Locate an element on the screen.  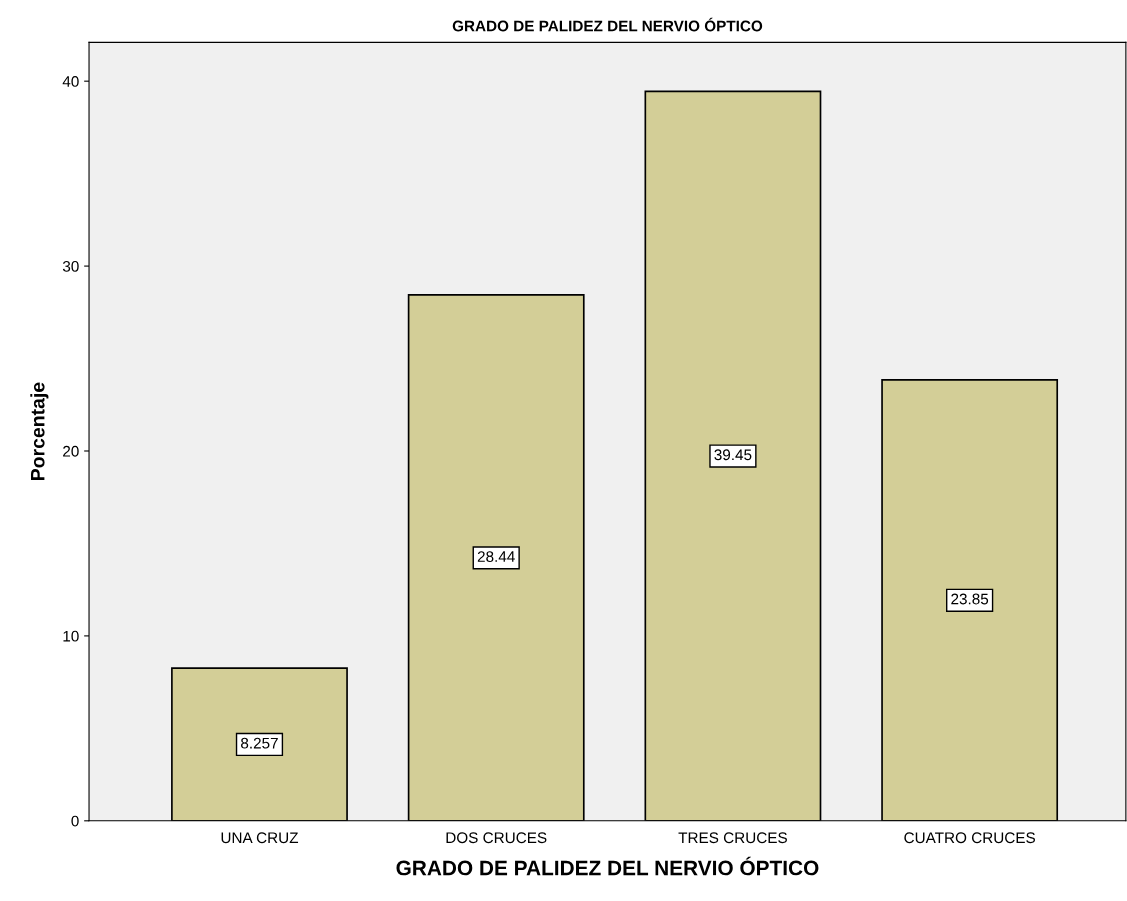
y-tick-label: 20 is located at coordinates (71, 451).